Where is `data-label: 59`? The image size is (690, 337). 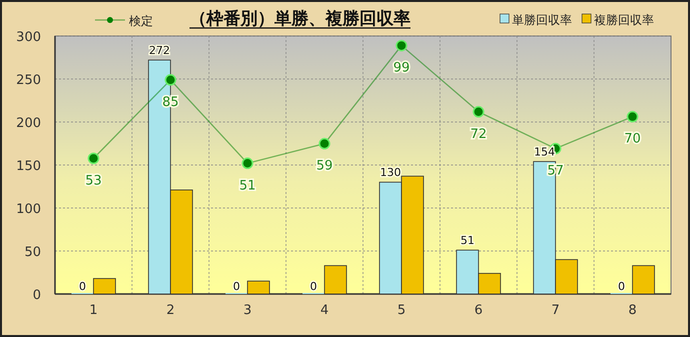
data-label: 59 is located at coordinates (324, 166).